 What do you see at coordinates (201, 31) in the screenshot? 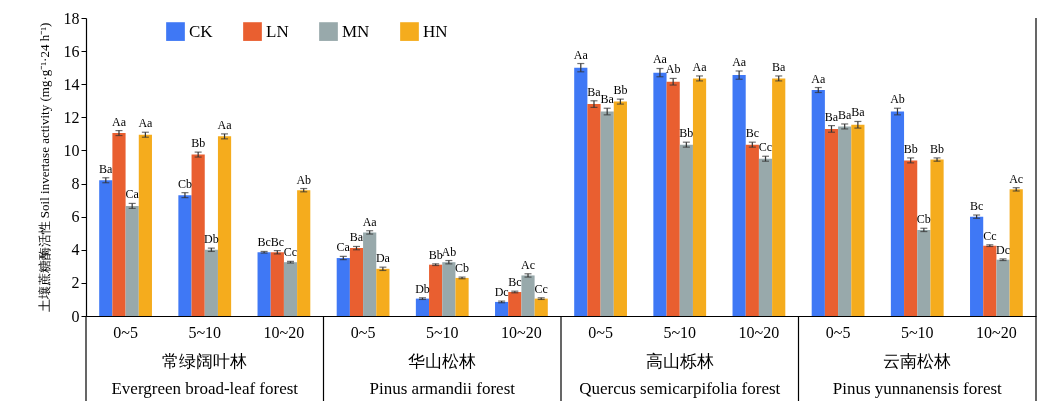
I see `legend-label: CK` at bounding box center [201, 31].